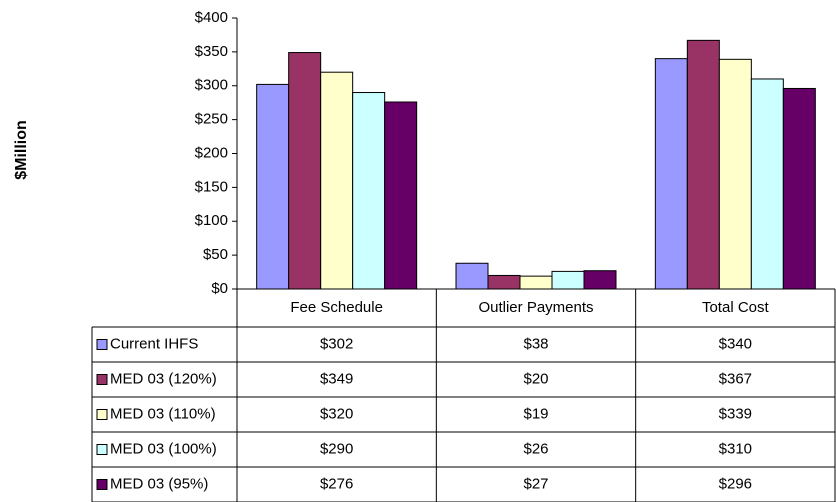  What do you see at coordinates (211, 17) in the screenshot?
I see `y-tick-label: $400` at bounding box center [211, 17].